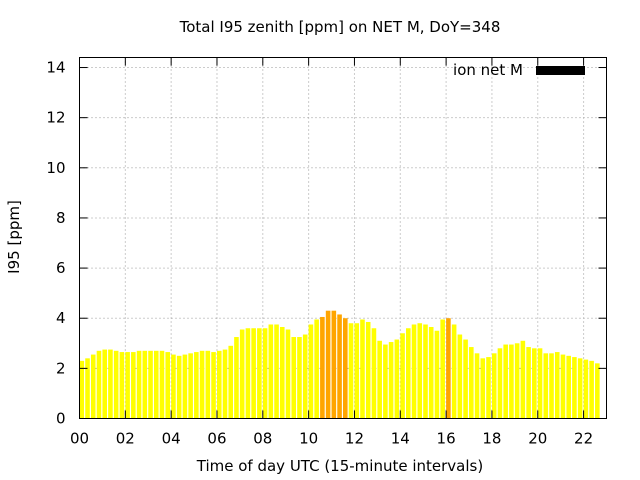 Image resolution: width=640 pixels, height=480 pixels. Describe the element at coordinates (354, 439) in the screenshot. I see `x-tick-label: 12` at that location.